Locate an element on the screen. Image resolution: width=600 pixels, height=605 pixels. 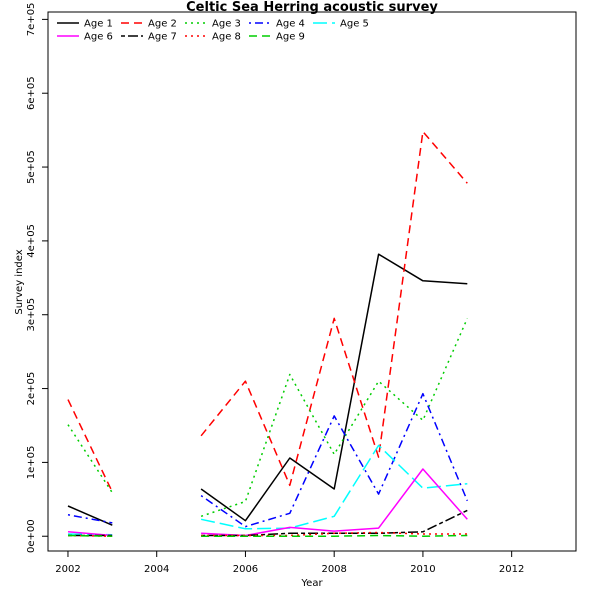
legend-item-age-5: Age 5 is located at coordinates (341, 24).